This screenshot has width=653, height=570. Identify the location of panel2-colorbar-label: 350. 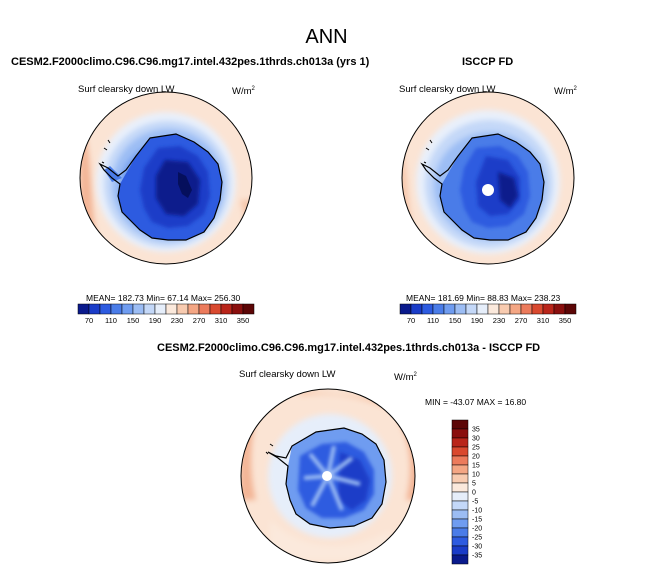
(565, 320).